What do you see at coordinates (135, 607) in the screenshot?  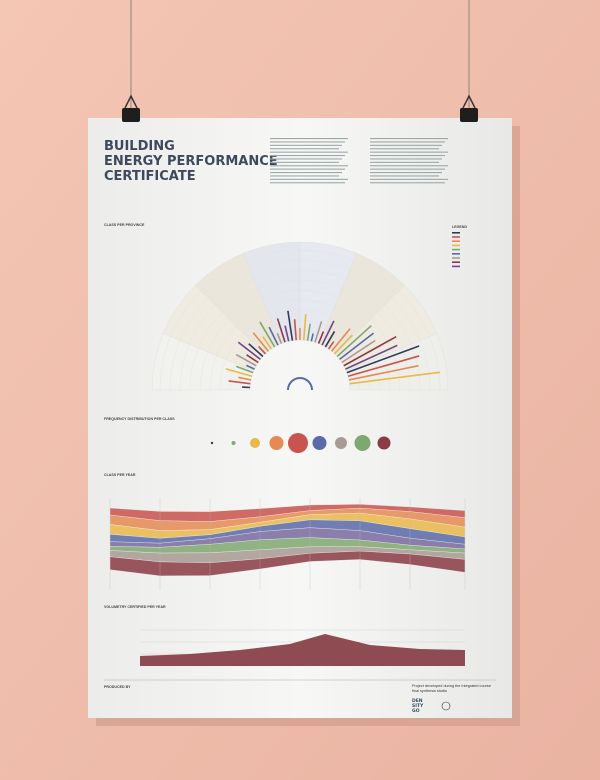 I see `section-label: VOLUMETRY CERTIFIED PER YEAR` at bounding box center [135, 607].